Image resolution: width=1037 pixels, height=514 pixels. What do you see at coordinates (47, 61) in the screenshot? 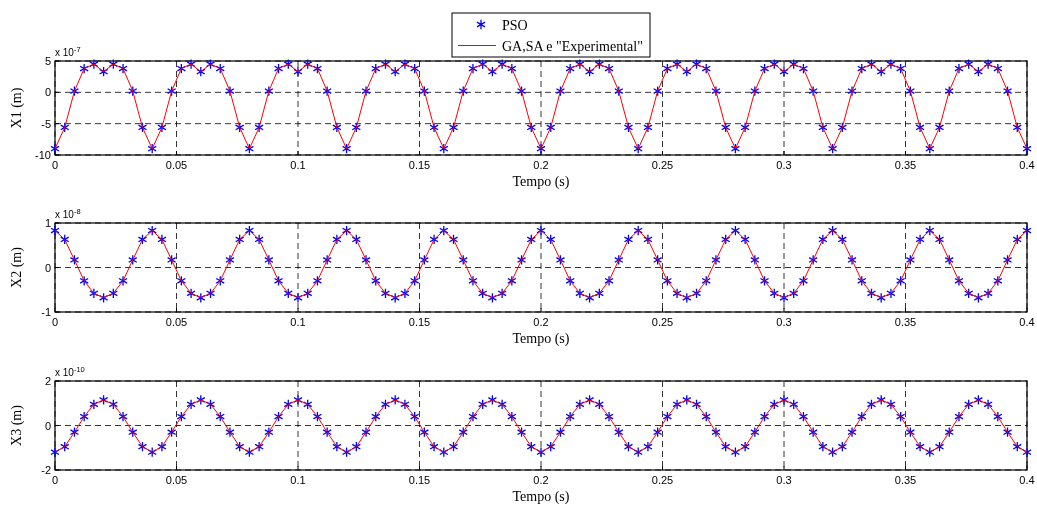
I see `y-tick-label: 5` at bounding box center [47, 61].